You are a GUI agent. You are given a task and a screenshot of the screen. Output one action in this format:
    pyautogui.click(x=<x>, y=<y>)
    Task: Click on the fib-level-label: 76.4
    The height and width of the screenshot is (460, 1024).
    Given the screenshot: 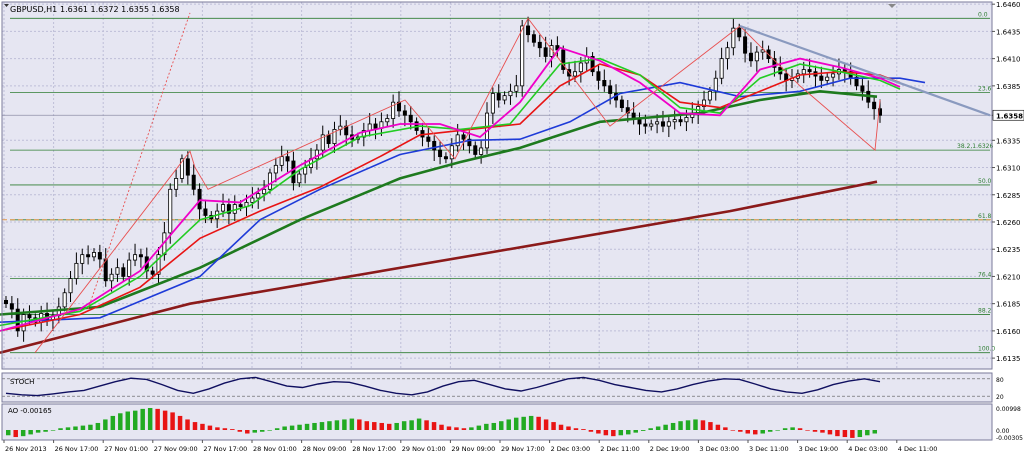 What is the action you would take?
    pyautogui.click(x=985, y=275)
    